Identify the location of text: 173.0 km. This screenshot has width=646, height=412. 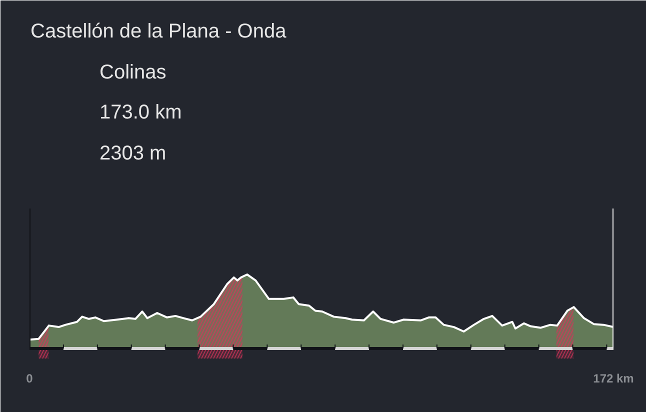
(141, 113).